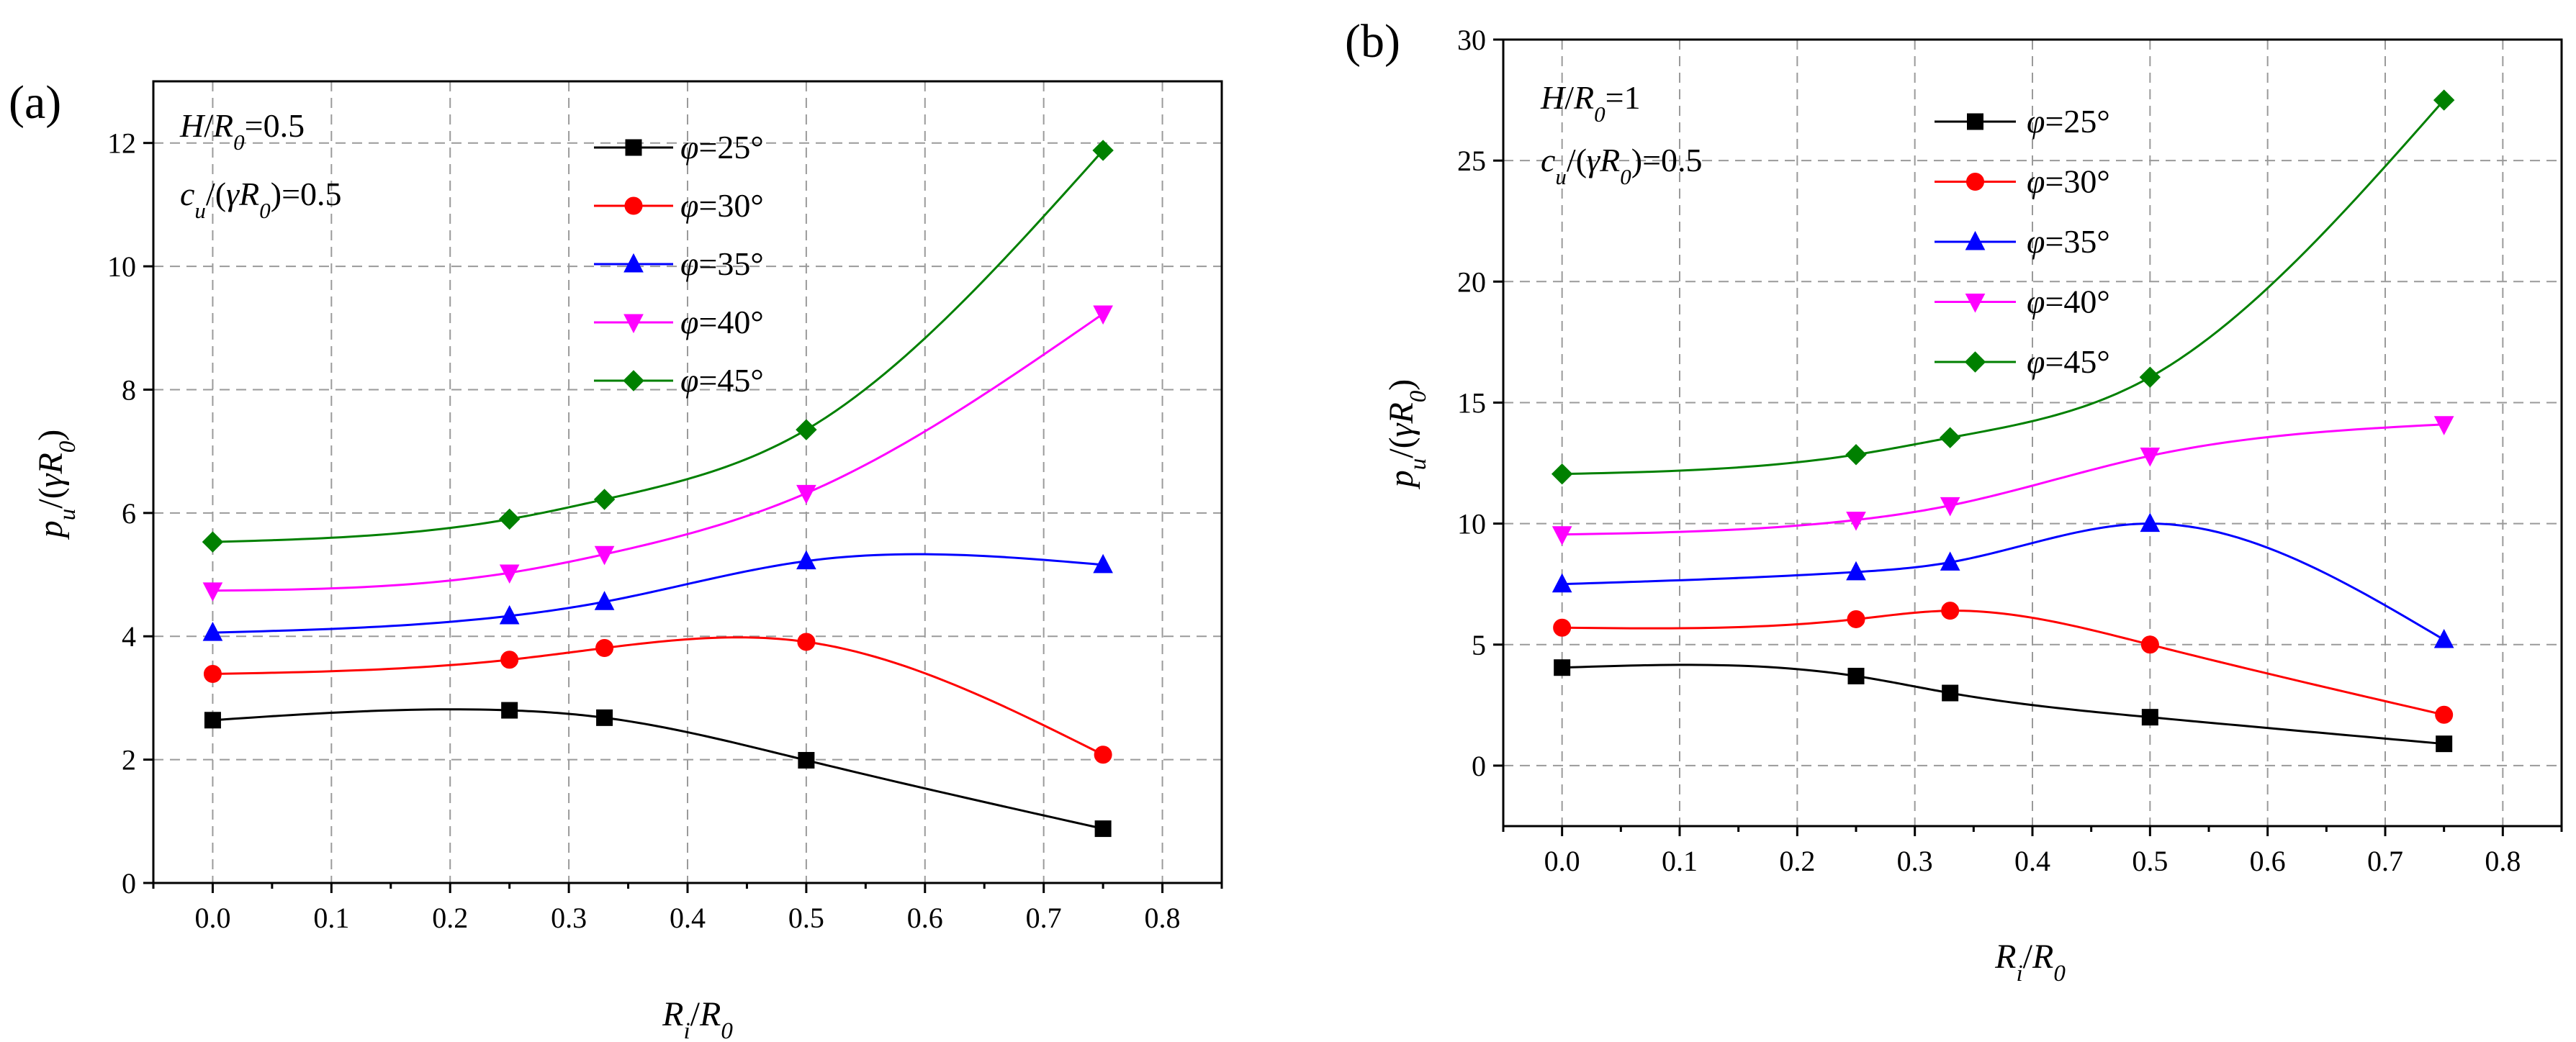 Image resolution: width=2576 pixels, height=1042 pixels. I want to click on panel-label: (a), so click(35, 102).